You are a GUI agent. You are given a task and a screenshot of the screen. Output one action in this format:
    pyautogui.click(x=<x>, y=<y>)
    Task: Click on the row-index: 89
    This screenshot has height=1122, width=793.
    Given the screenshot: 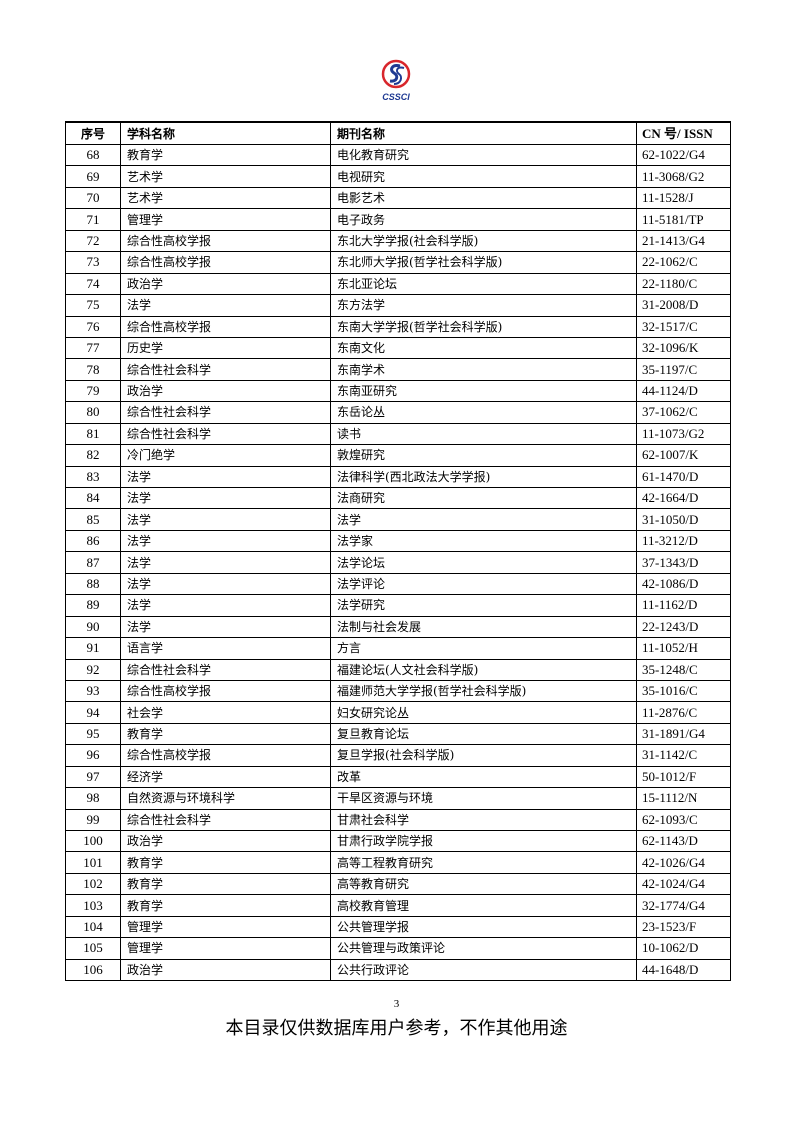 What is the action you would take?
    pyautogui.click(x=93, y=605)
    